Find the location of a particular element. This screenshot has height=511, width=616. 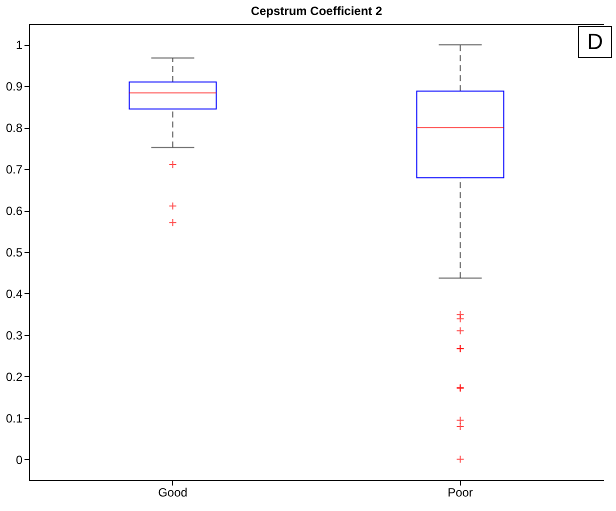

y-tick-label: 0.8 is located at coordinates (14, 128).